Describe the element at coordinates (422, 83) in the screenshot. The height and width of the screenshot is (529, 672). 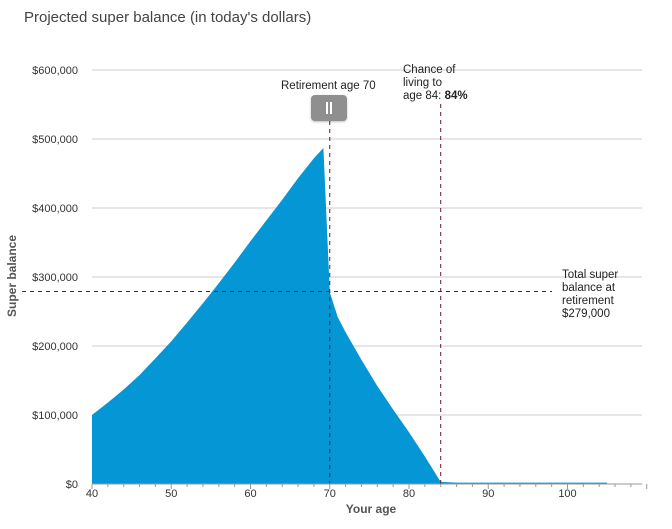
I see `chance-line-2: living to` at that location.